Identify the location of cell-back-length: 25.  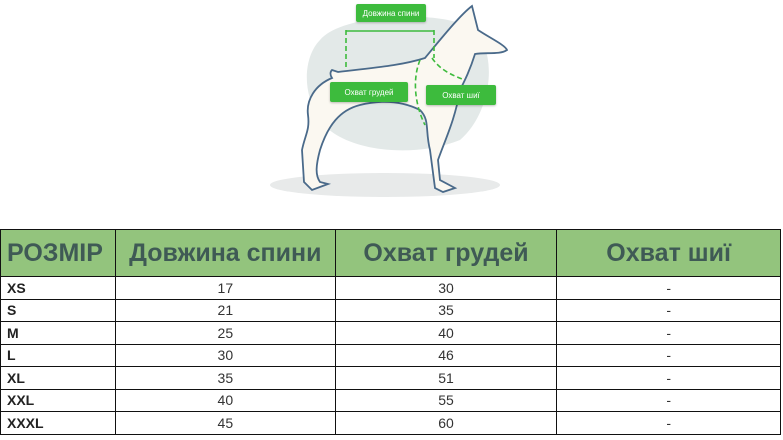
(225, 333).